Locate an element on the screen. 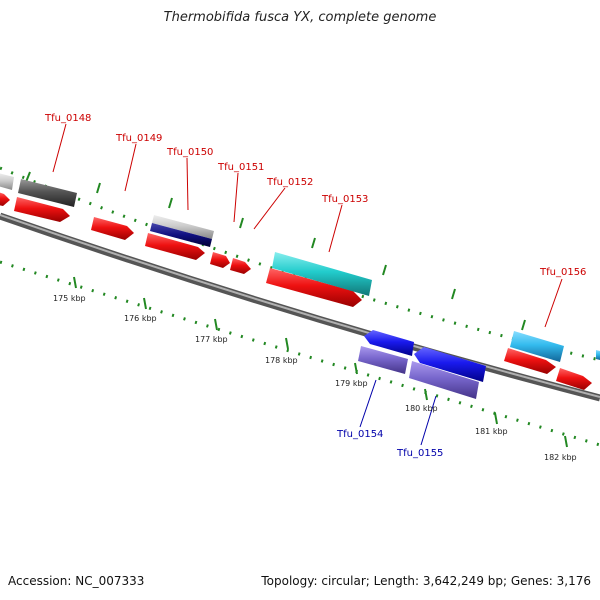 This screenshot has width=600, height=600. feature-bar-navy is located at coordinates (181, 235).